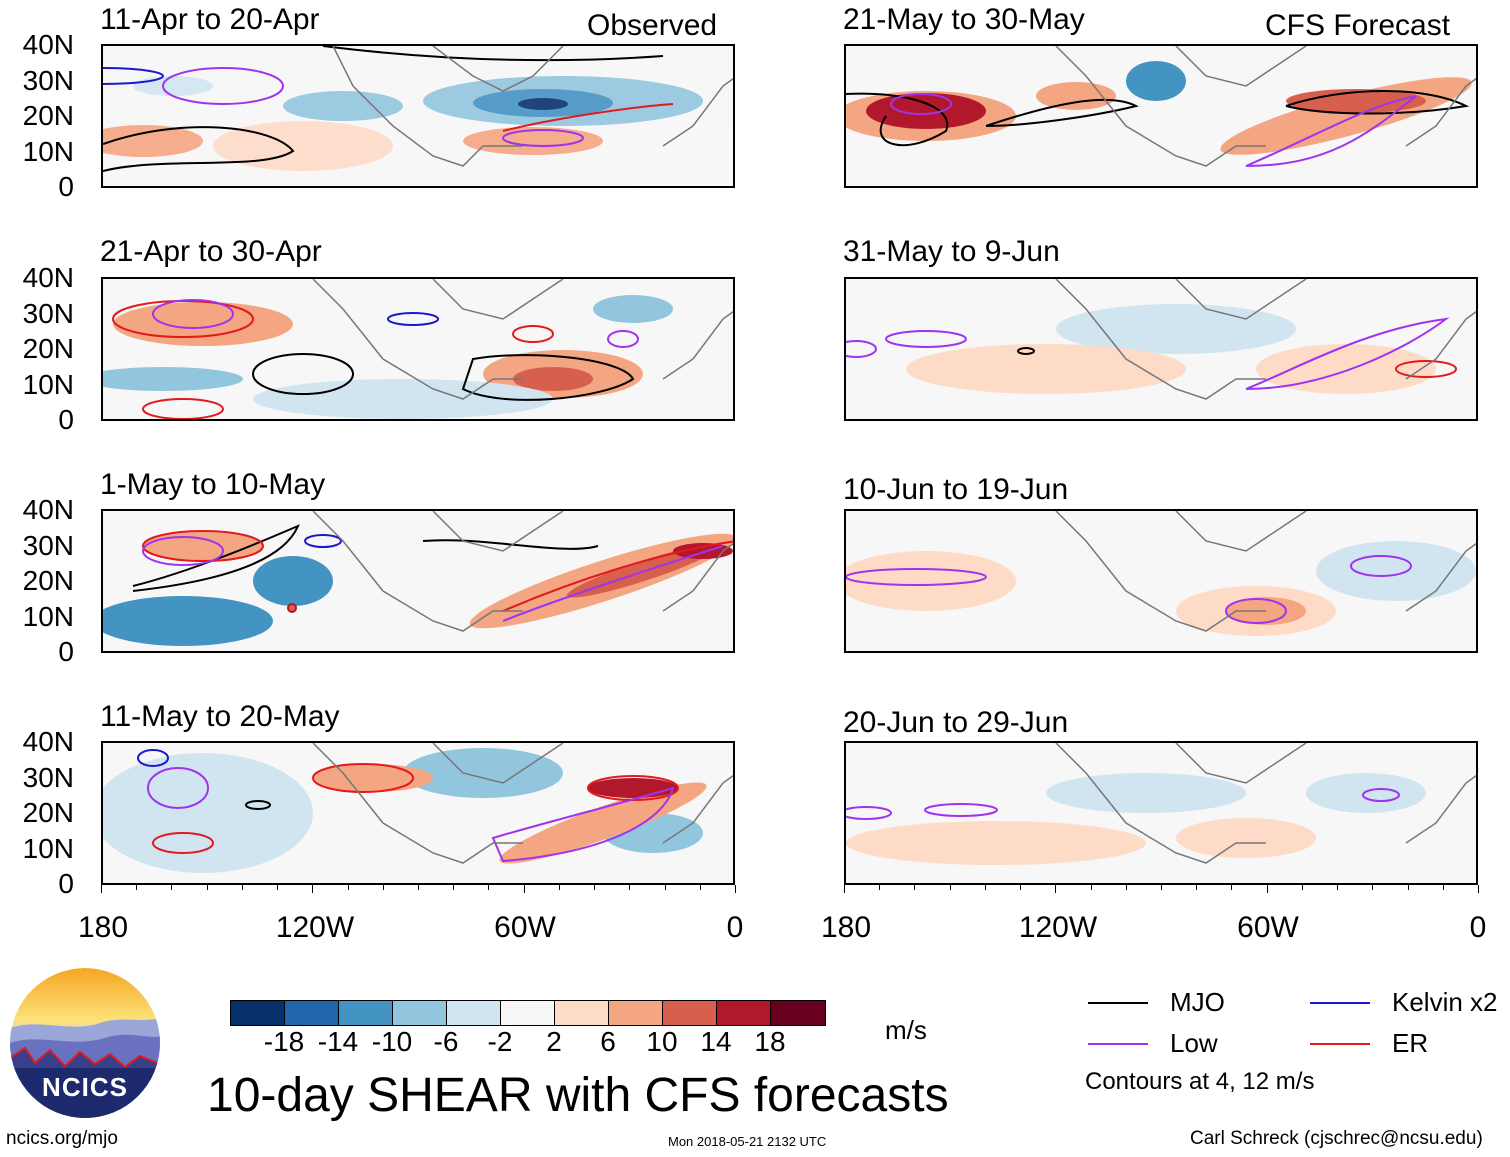 The width and height of the screenshot is (1510, 1157). What do you see at coordinates (662, 1041) in the screenshot?
I see `colorbar-label: 10` at bounding box center [662, 1041].